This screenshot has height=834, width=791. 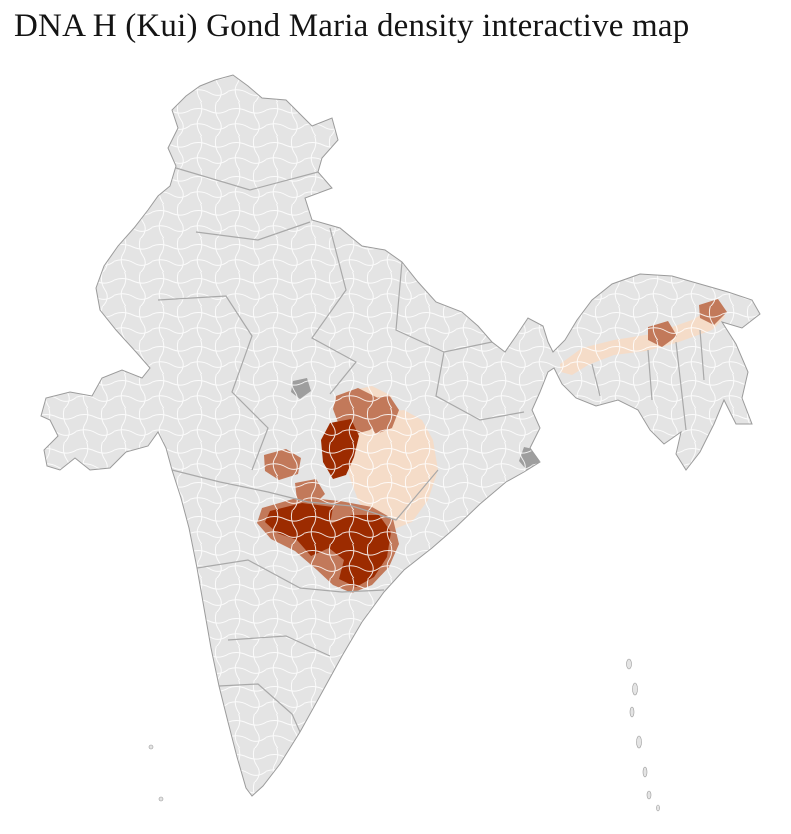 I want to click on lakshadweep-islands, so click(x=156, y=773).